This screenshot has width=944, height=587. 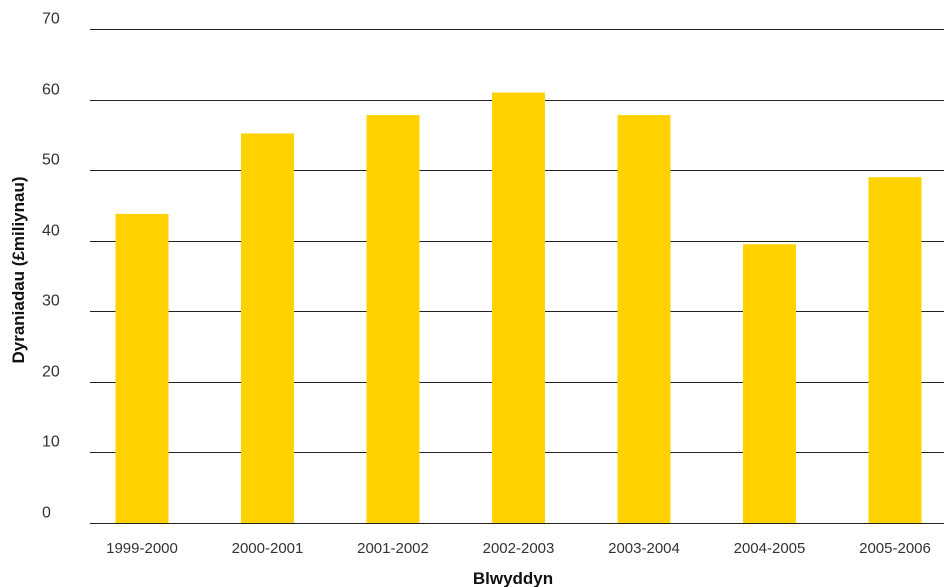 What do you see at coordinates (895, 350) in the screenshot?
I see `bar-2005-2006` at bounding box center [895, 350].